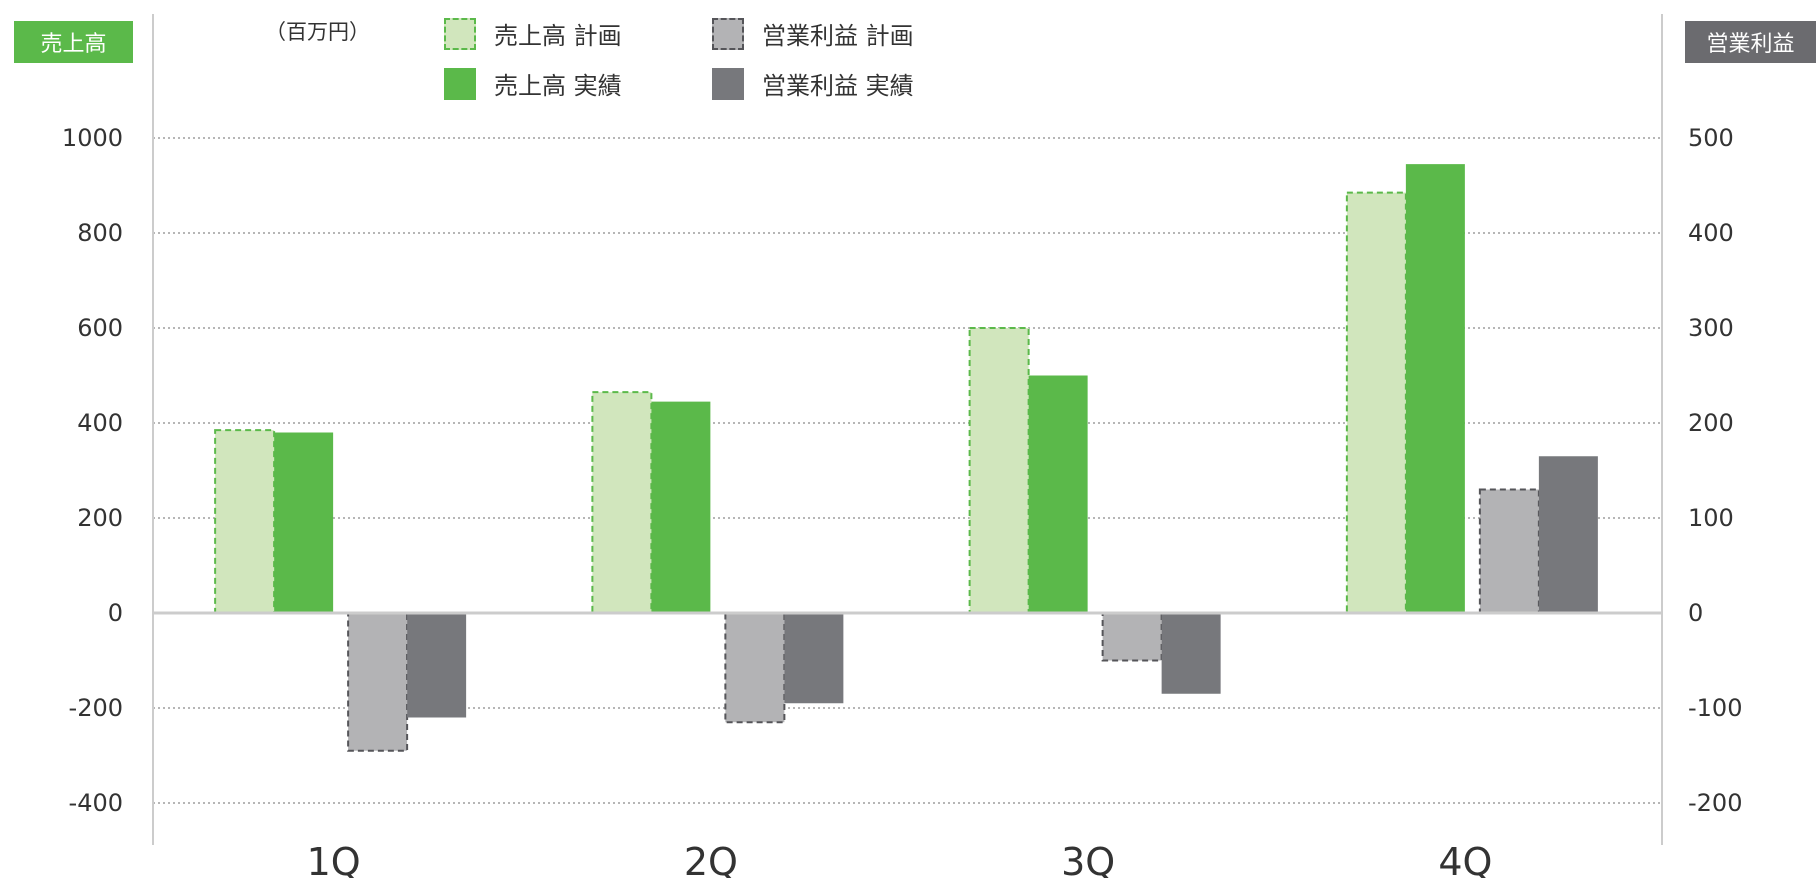 The width and height of the screenshot is (1816, 878). What do you see at coordinates (1711, 328) in the screenshot?
I see `right-tick-label: 300` at bounding box center [1711, 328].